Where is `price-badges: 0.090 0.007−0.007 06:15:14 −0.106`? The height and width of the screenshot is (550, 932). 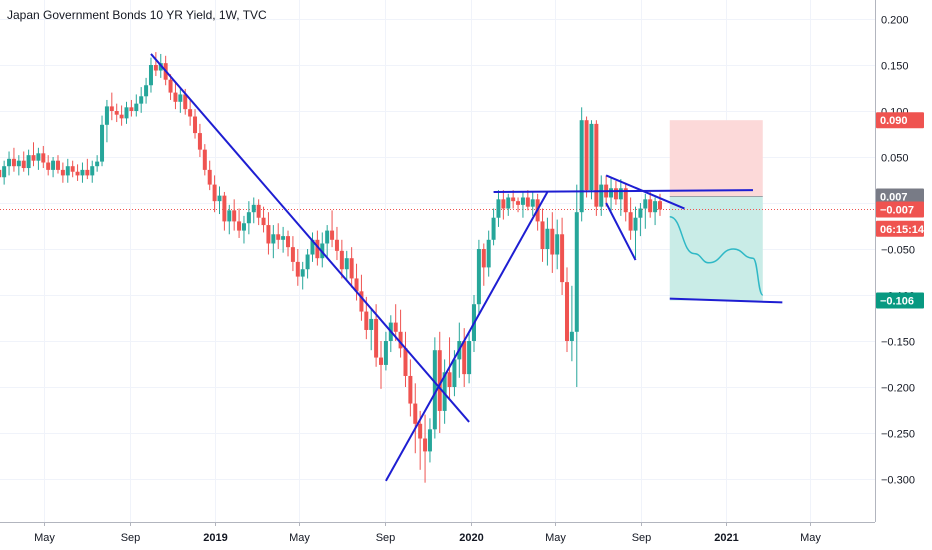 price-badges: 0.090 0.007−0.007 06:15:14 −0.106 is located at coordinates (900, 210).